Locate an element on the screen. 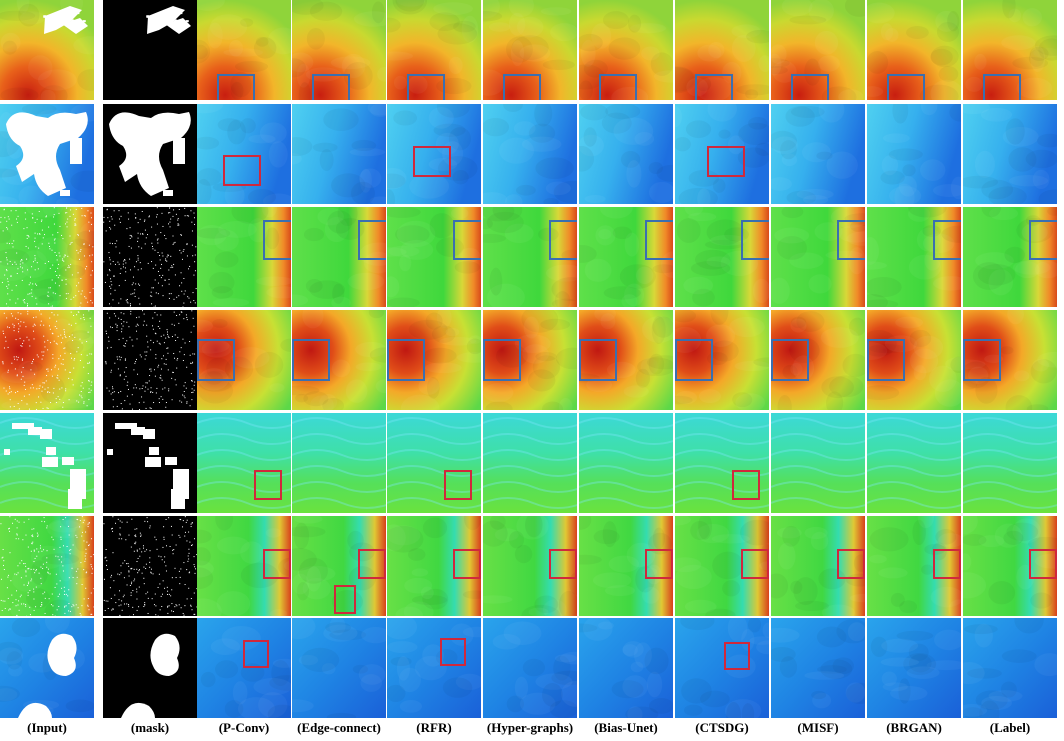 The height and width of the screenshot is (741, 1064). image-tile-r4-c9 is located at coordinates (818, 360).